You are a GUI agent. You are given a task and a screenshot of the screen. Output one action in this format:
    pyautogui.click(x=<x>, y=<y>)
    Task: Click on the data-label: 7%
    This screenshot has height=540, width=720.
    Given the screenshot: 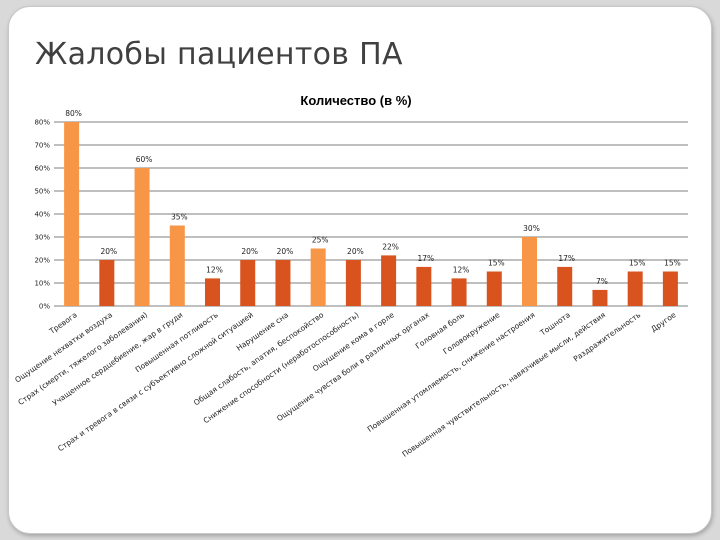 What is the action you would take?
    pyautogui.click(x=602, y=281)
    